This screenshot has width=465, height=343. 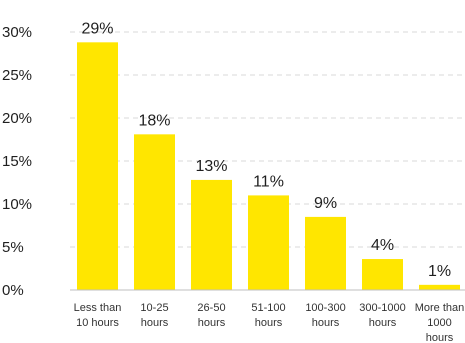 I want to click on data-label: 29%, so click(x=97, y=28).